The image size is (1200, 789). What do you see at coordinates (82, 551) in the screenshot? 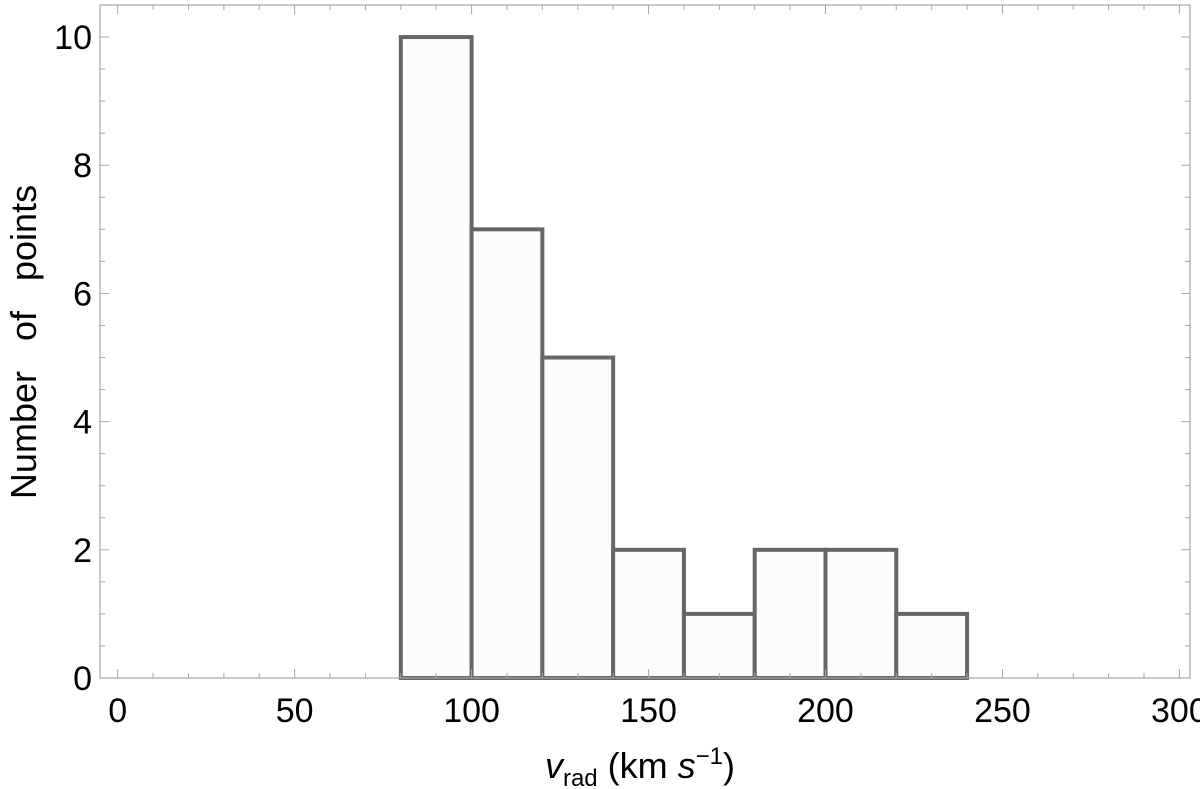
I see `y-tick-label: 2` at bounding box center [82, 551].